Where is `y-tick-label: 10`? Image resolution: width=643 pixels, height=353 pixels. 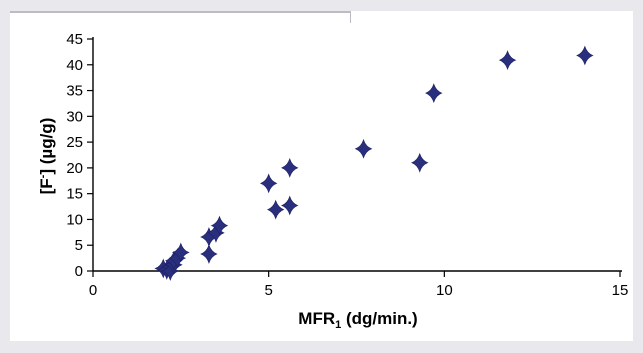 y-tick-label: 10 is located at coordinates (74, 219).